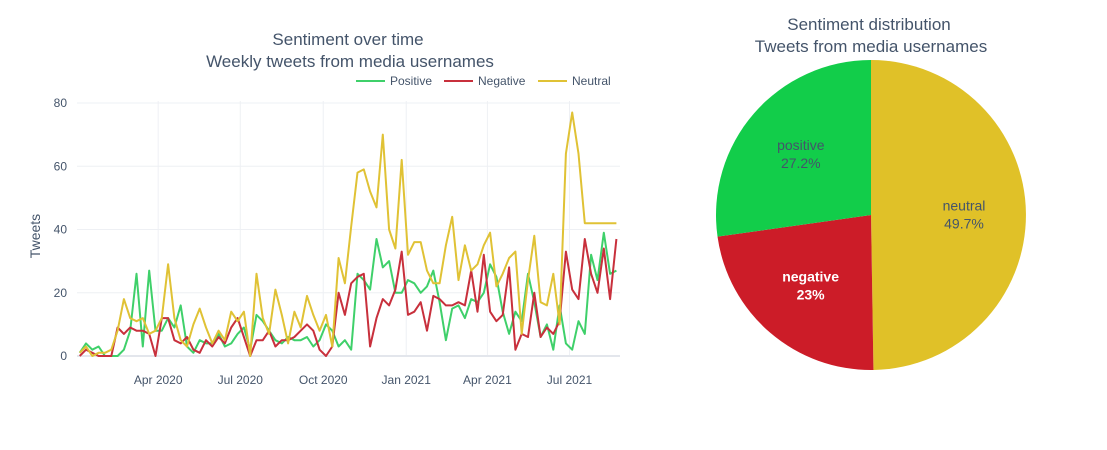 Image resolution: width=1107 pixels, height=450 pixels. I want to click on pie-slice-positive, so click(793, 148).